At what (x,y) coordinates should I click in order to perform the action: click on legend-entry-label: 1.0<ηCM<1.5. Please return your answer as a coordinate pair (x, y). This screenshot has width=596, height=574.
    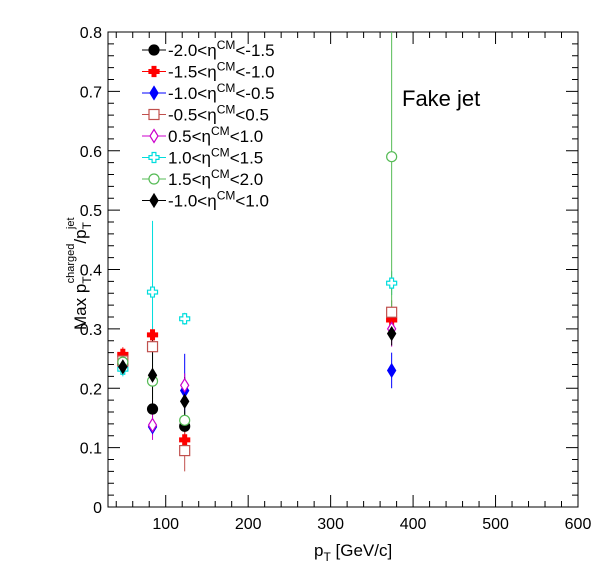
    Looking at the image, I should click on (215, 157).